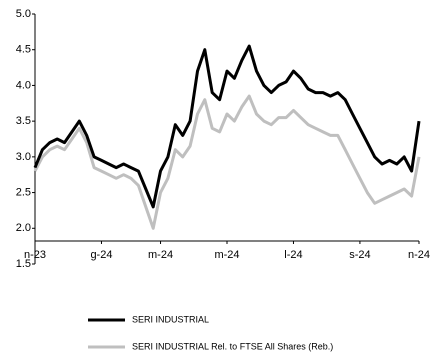 Image resolution: width=430 pixels, height=353 pixels. Describe the element at coordinates (23, 14) in the screenshot. I see `y-tick-label: 5.0` at that location.